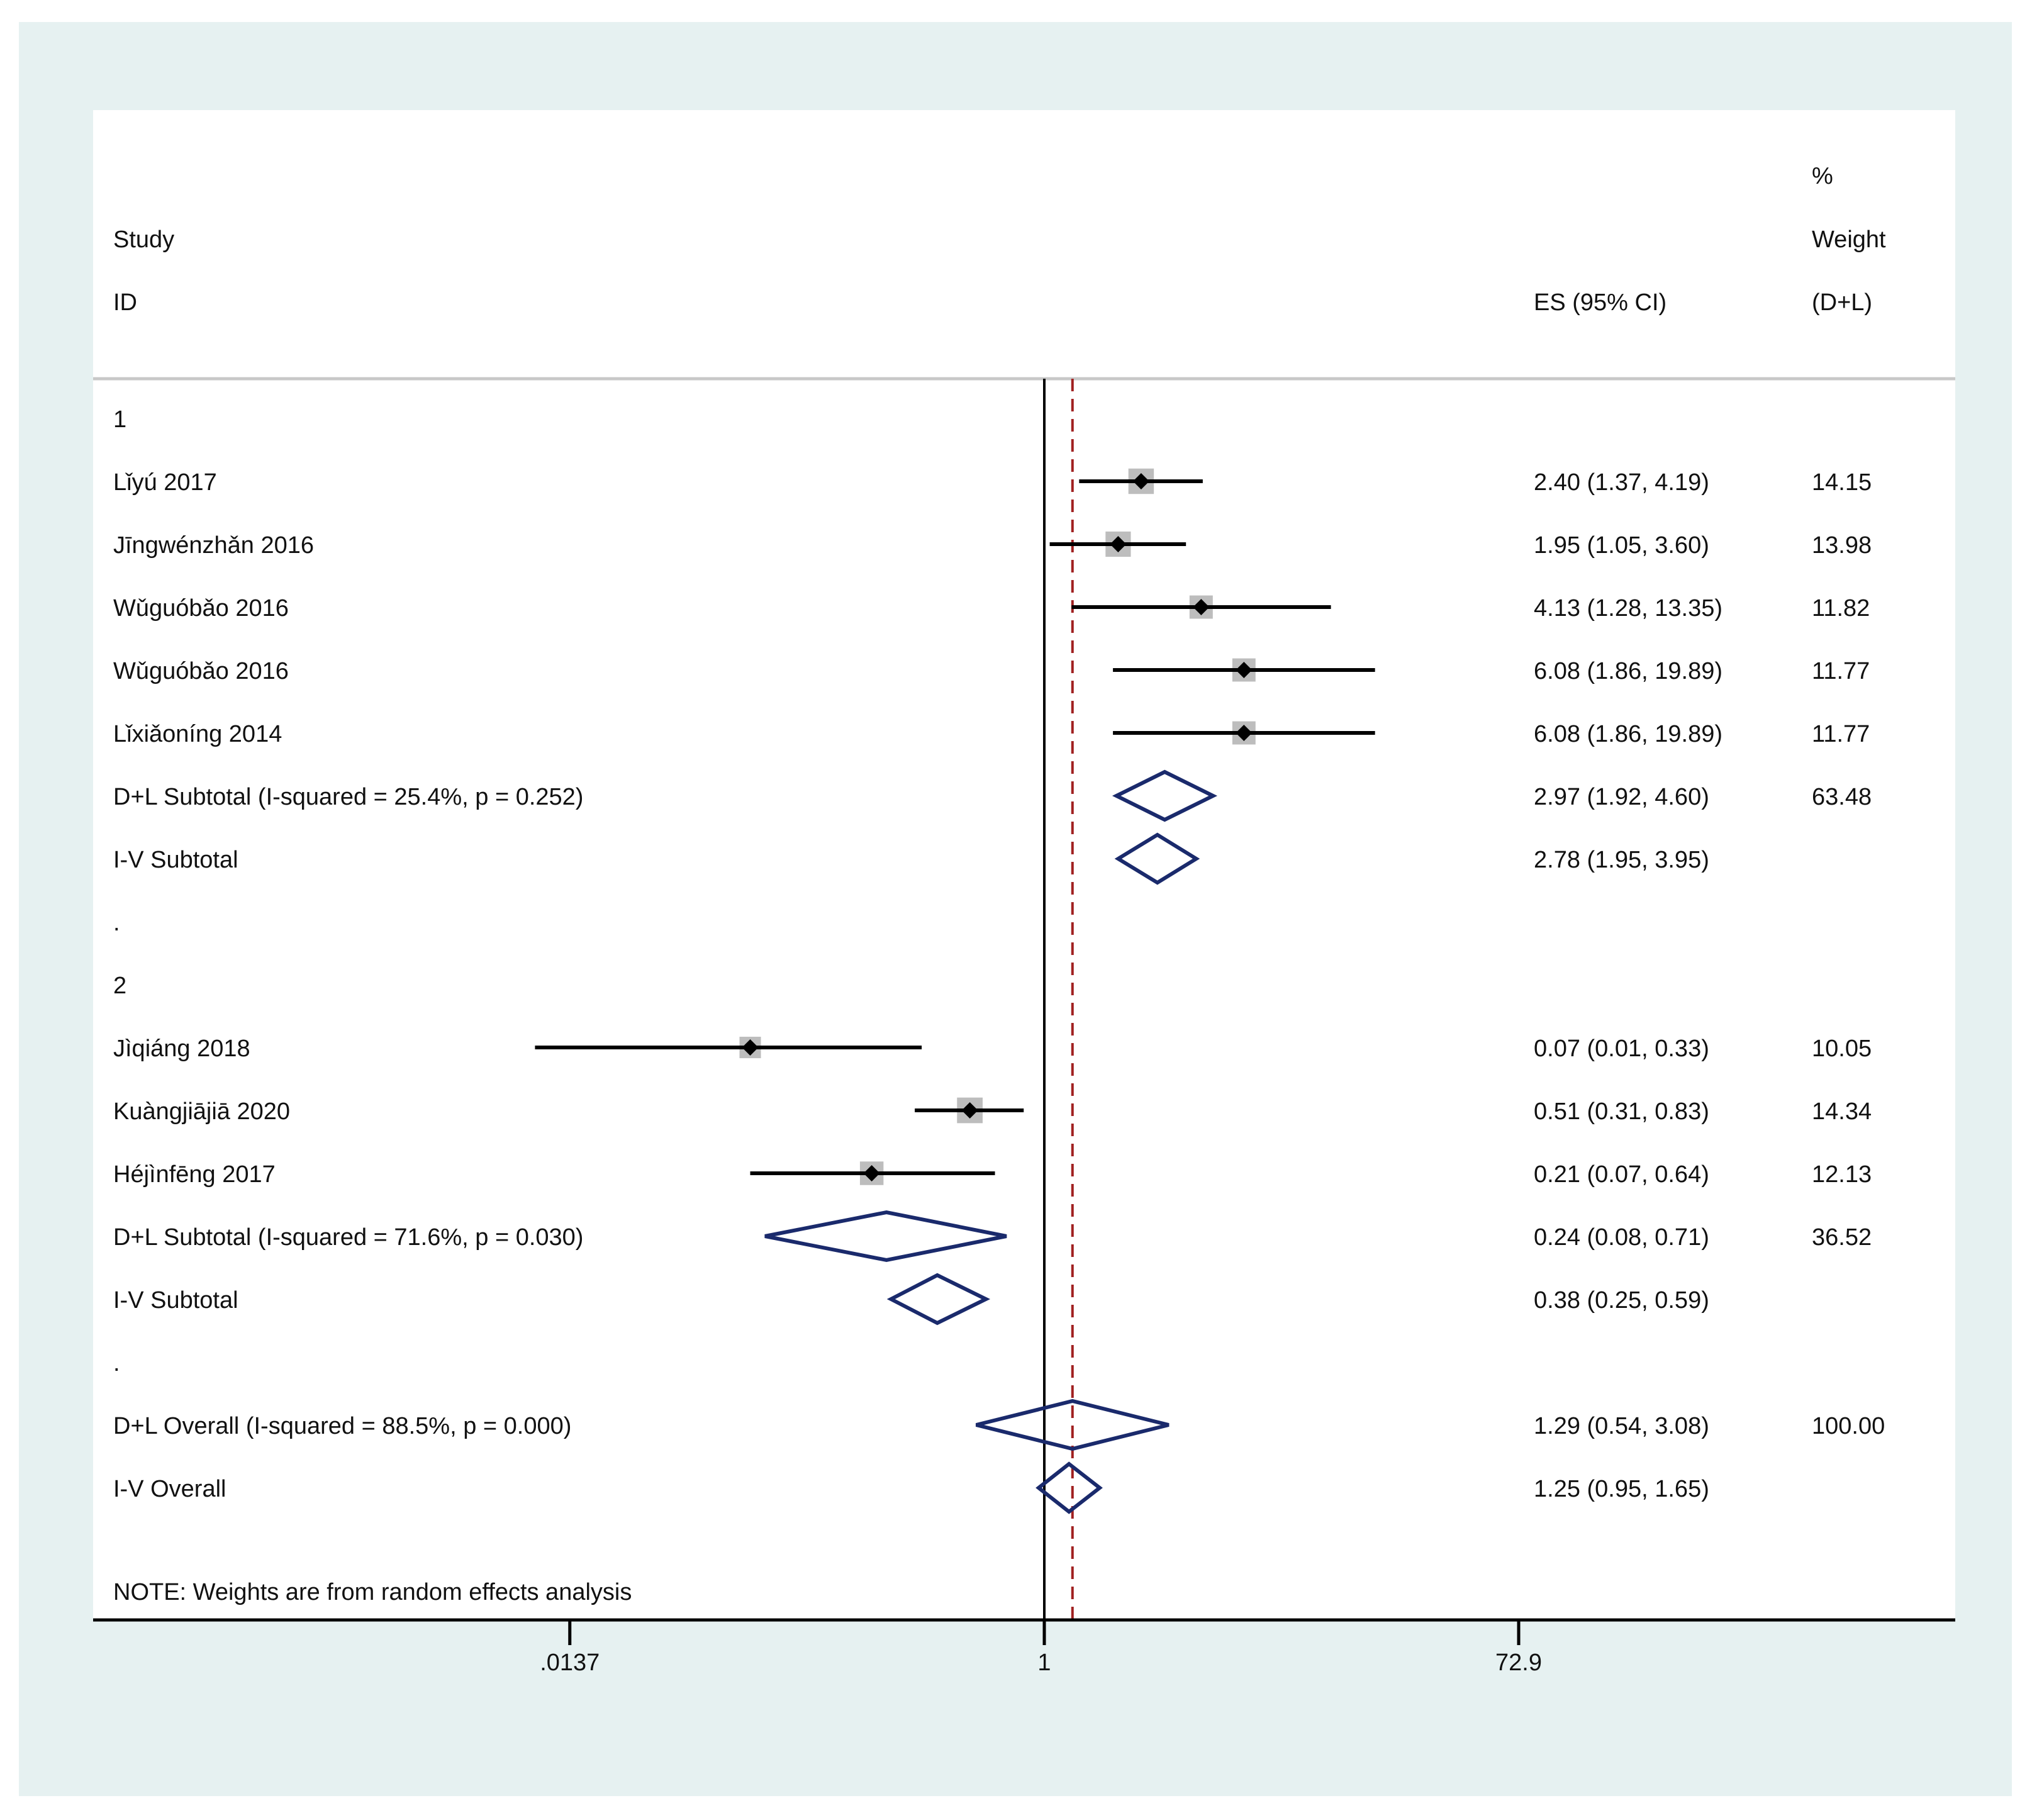 The height and width of the screenshot is (1820, 2032). Describe the element at coordinates (1849, 239) in the screenshot. I see `header-weight: Weight` at that location.